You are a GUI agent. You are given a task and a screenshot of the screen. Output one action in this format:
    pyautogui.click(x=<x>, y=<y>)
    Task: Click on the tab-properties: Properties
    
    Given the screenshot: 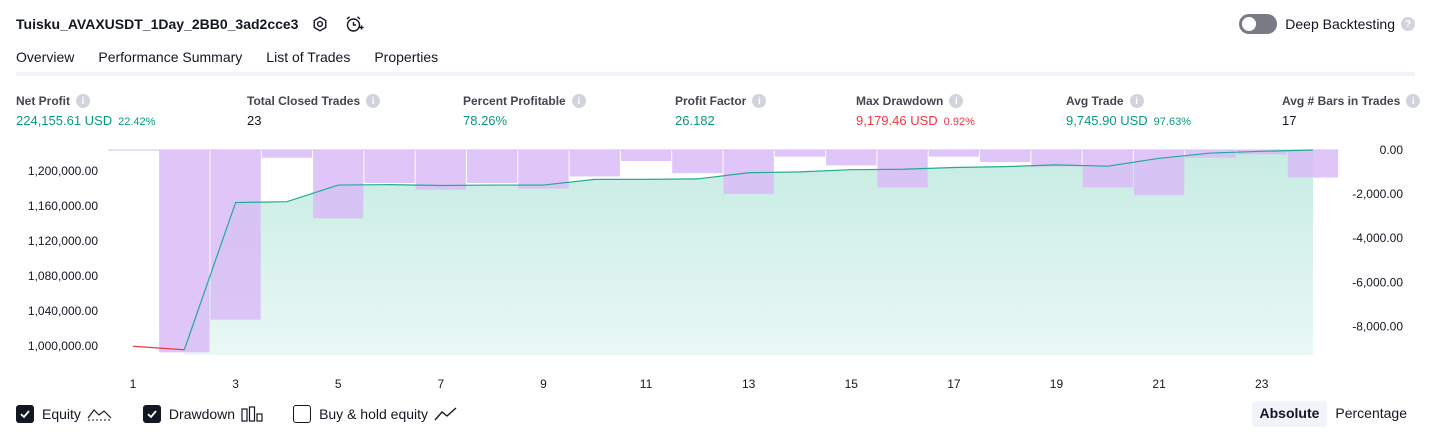 What is the action you would take?
    pyautogui.click(x=406, y=57)
    